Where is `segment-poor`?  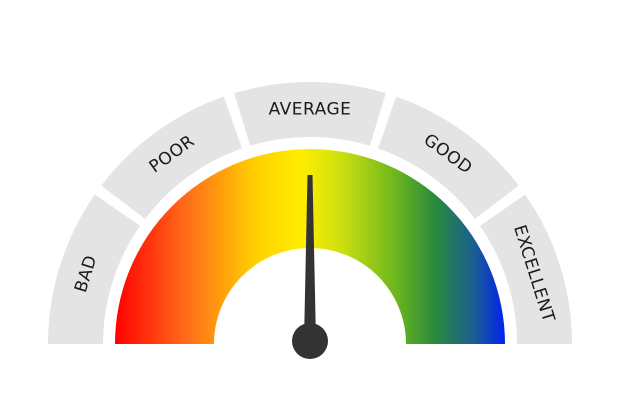
segment-poor is located at coordinates (171, 157).